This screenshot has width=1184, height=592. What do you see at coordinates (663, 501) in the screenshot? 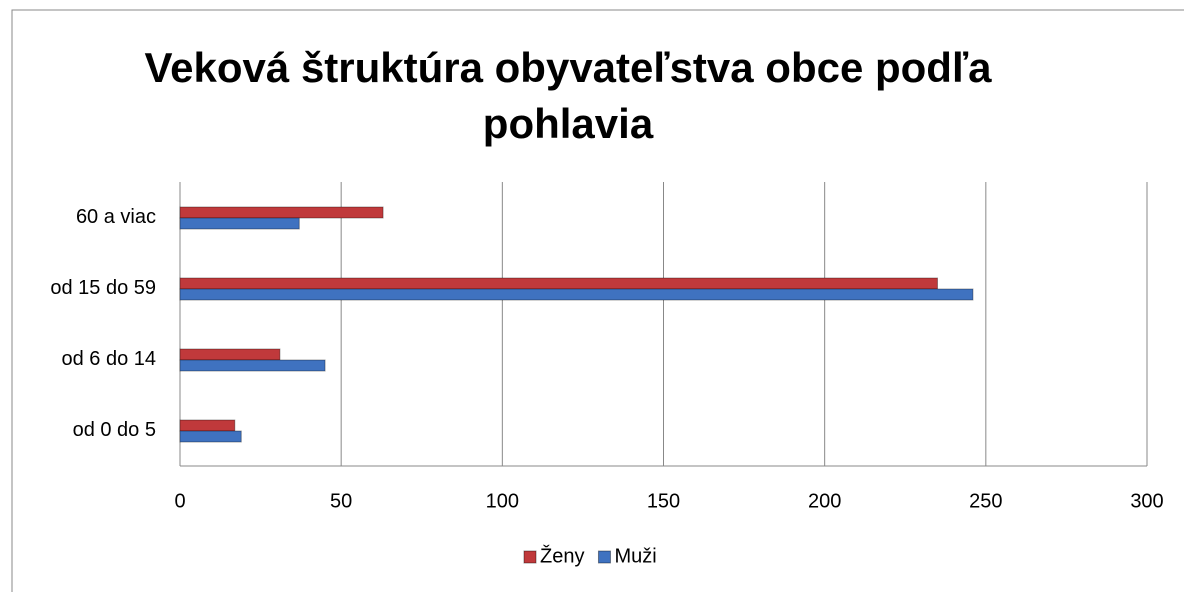
I see `x-tick-label: 150` at bounding box center [663, 501].